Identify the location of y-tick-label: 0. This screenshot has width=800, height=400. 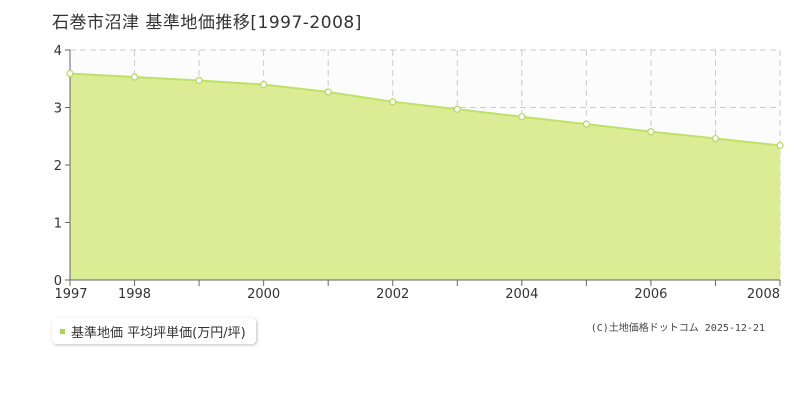
(58, 281).